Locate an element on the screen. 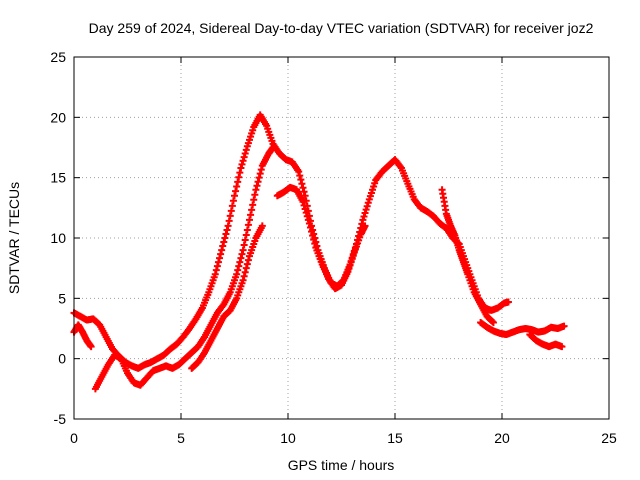 Image resolution: width=640 pixels, height=480 pixels. y-tick-label: 25 is located at coordinates (58, 57).